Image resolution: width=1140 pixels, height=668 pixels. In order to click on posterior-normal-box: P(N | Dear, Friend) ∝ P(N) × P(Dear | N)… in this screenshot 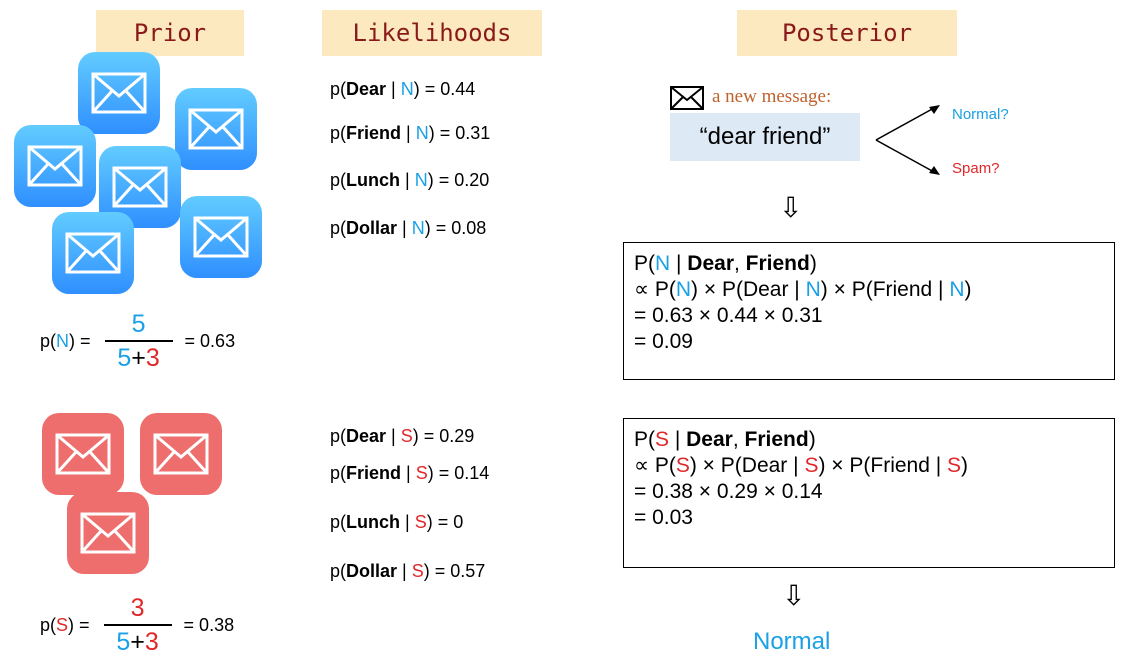, I will do `click(869, 311)`.